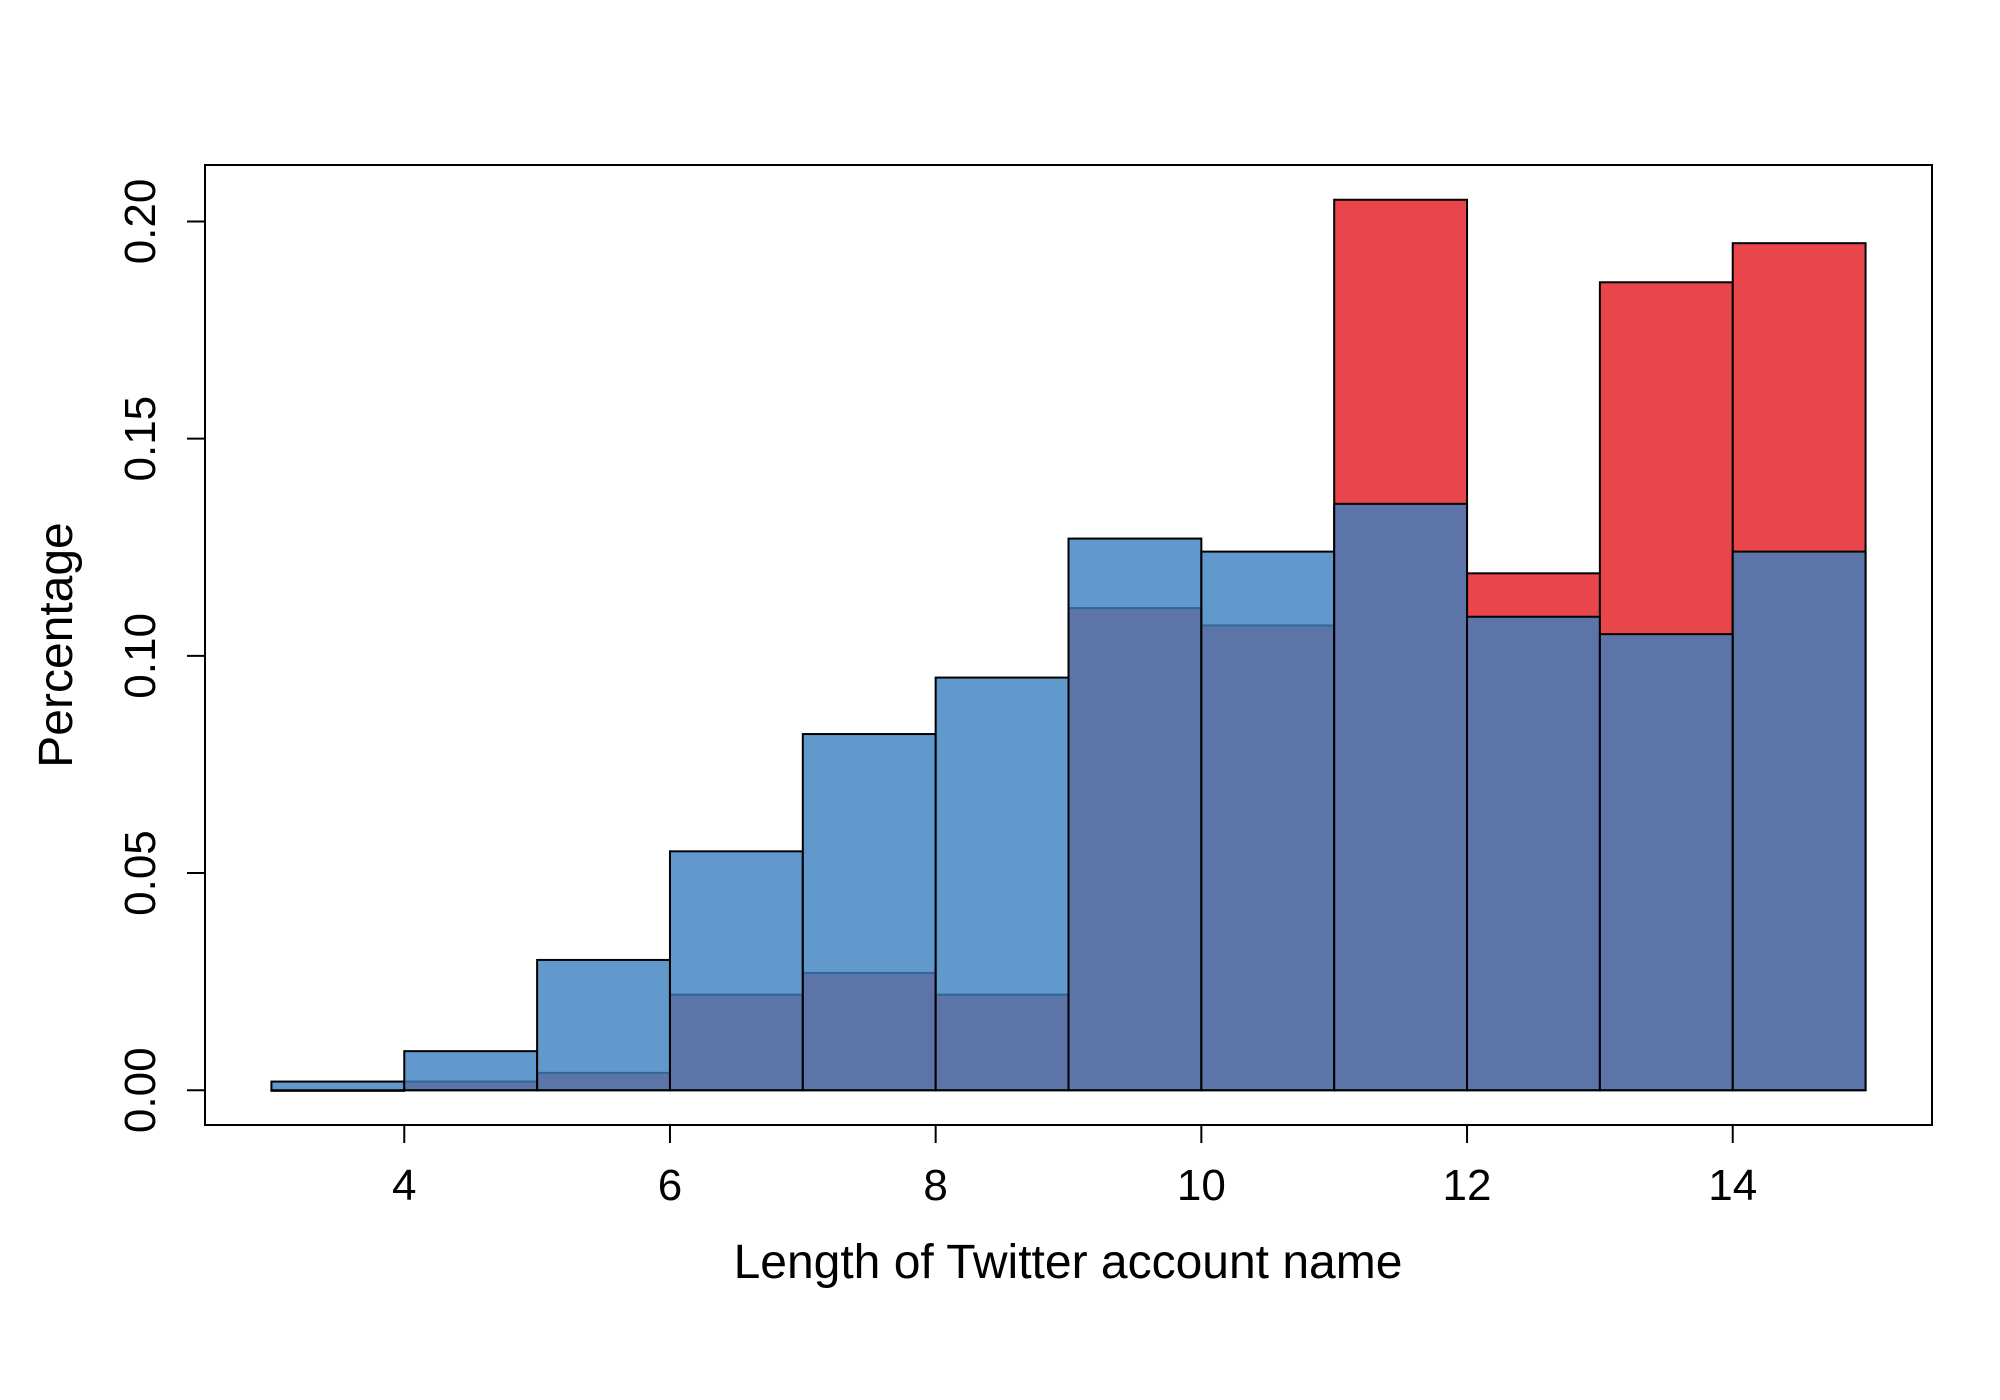 The width and height of the screenshot is (2000, 1400). What do you see at coordinates (1201, 1185) in the screenshot?
I see `x-tick-label-10: 10` at bounding box center [1201, 1185].